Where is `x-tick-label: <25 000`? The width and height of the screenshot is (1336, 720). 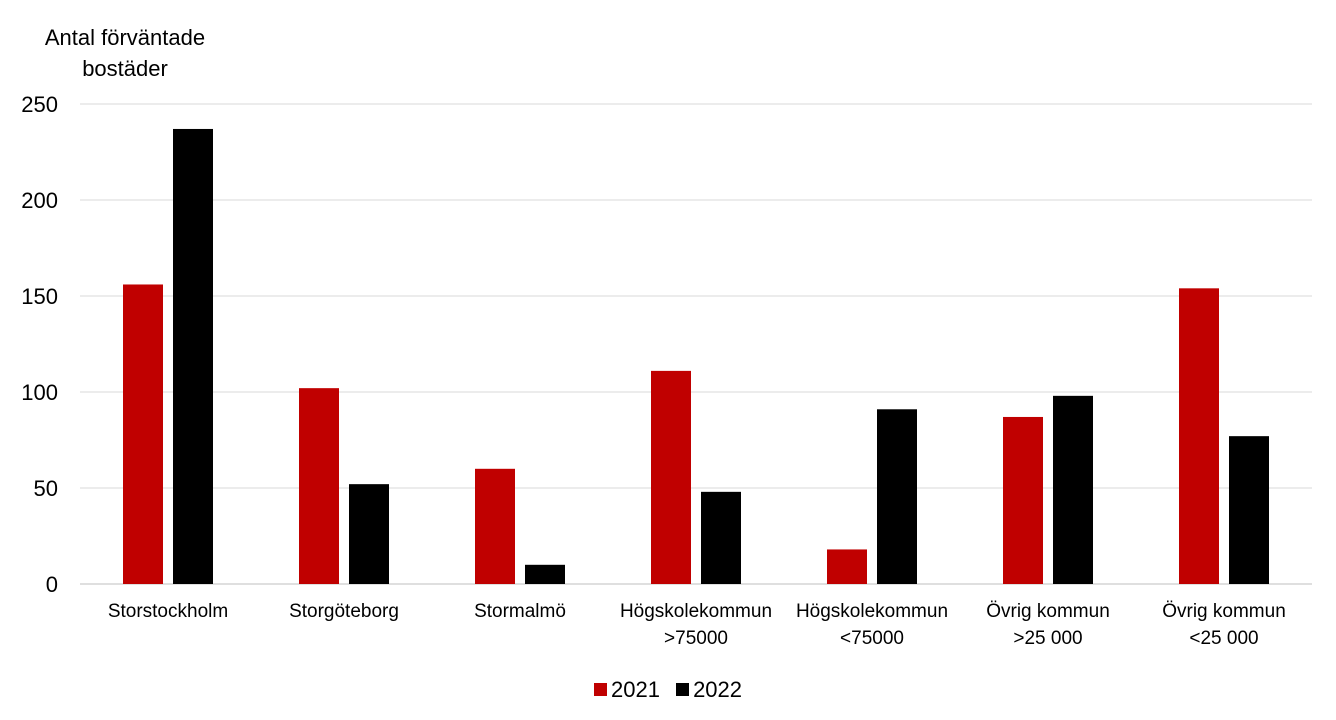 x-tick-label: <25 000 is located at coordinates (1223, 638).